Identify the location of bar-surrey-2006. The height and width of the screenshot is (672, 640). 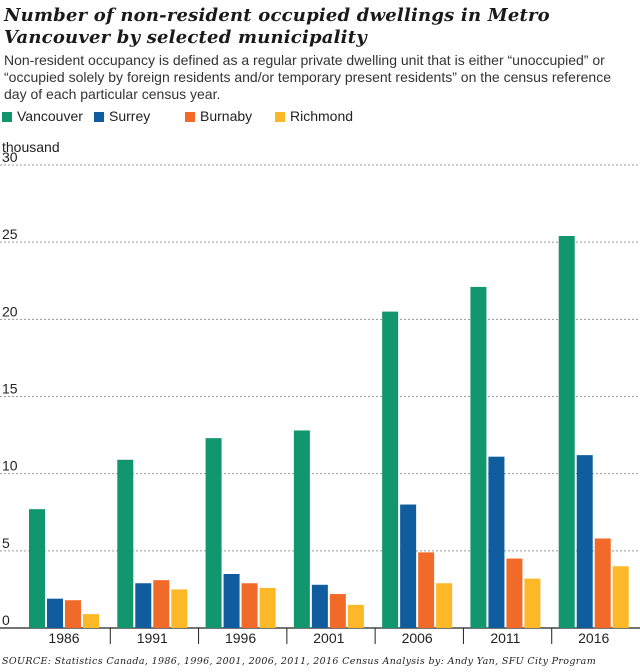
(408, 566).